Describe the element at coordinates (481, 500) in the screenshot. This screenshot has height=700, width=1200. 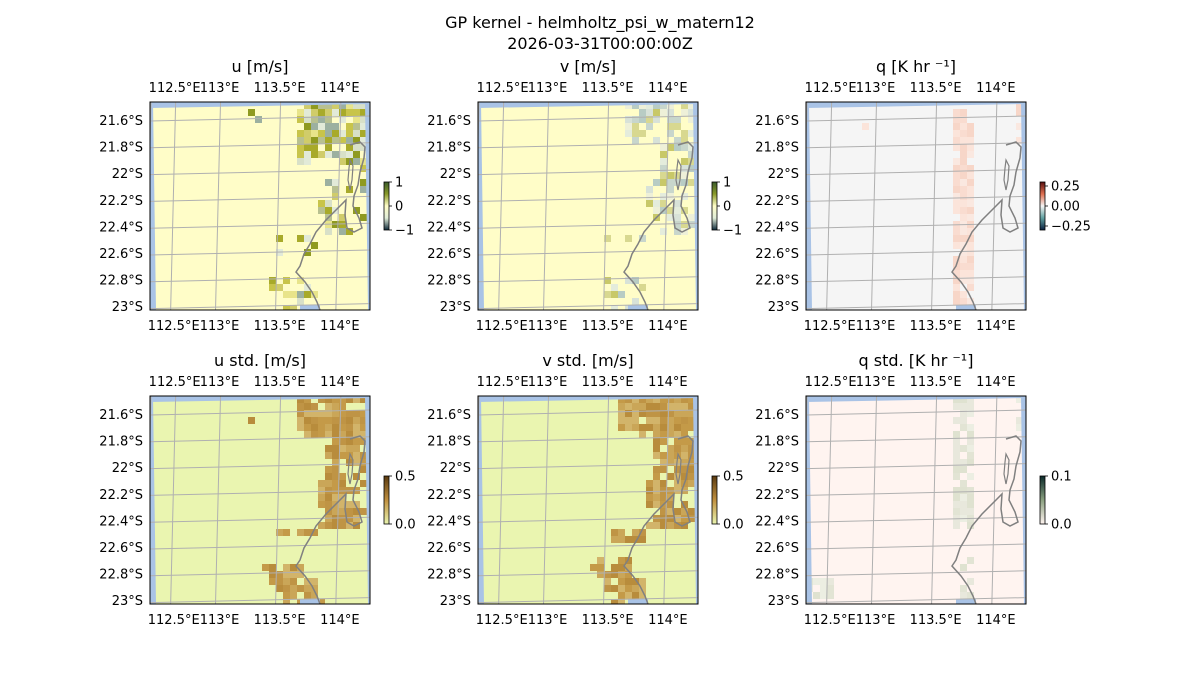
I see `ocean-edge-west` at that location.